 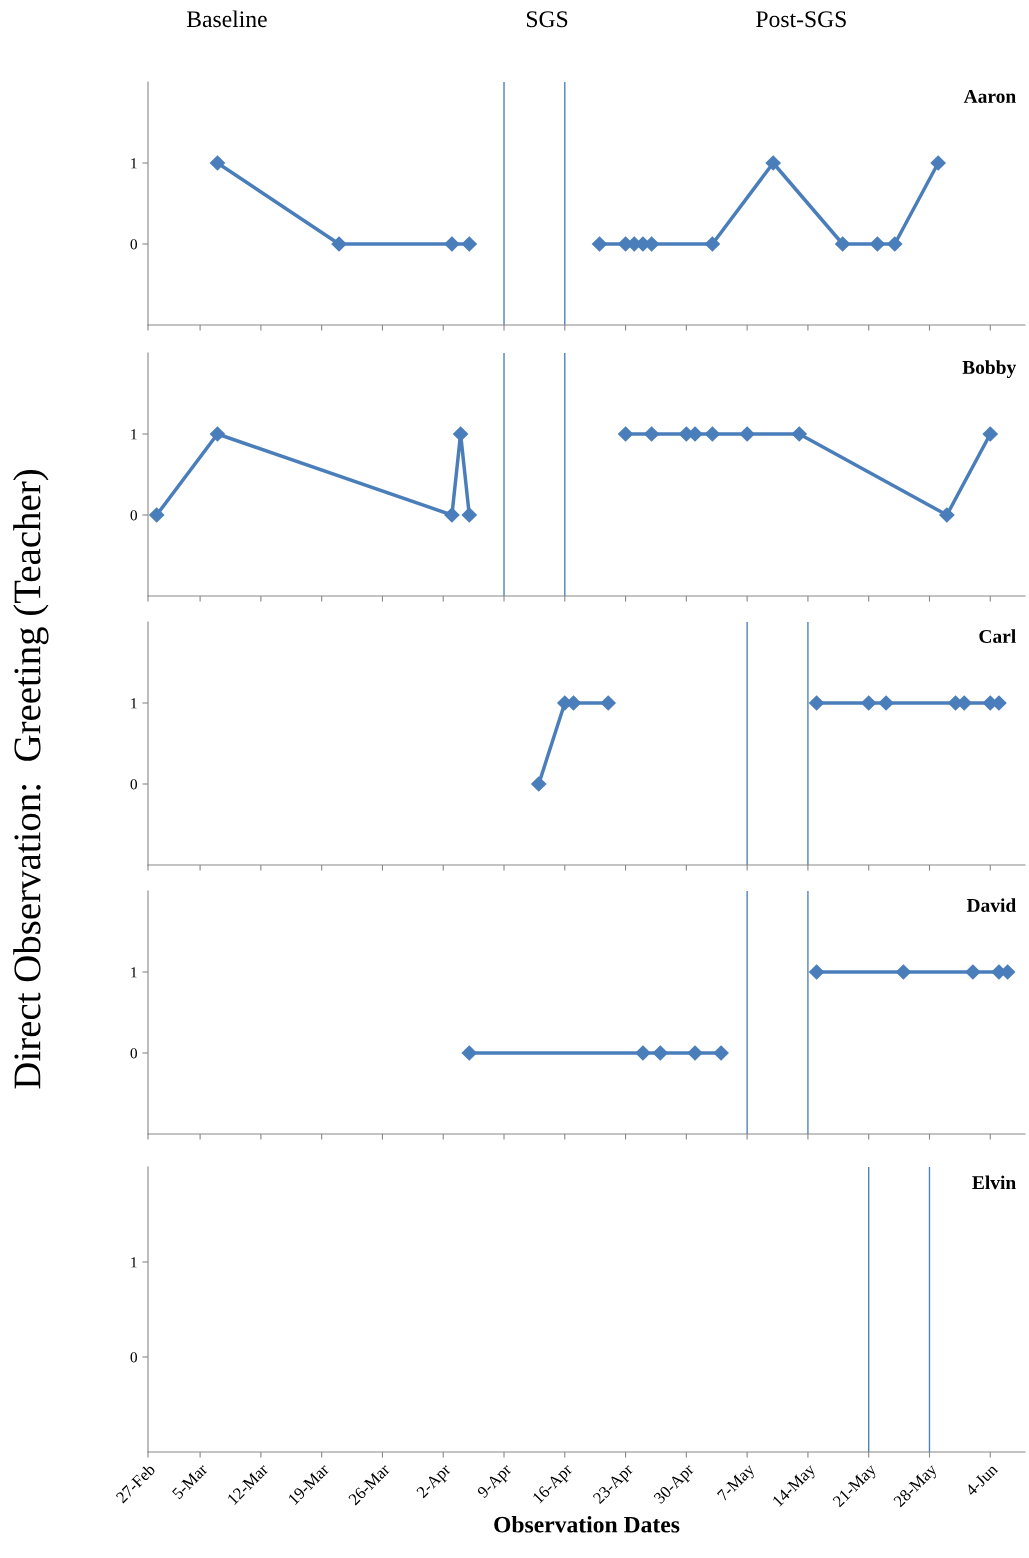 What do you see at coordinates (989, 369) in the screenshot?
I see `chart-title: Bobby` at bounding box center [989, 369].